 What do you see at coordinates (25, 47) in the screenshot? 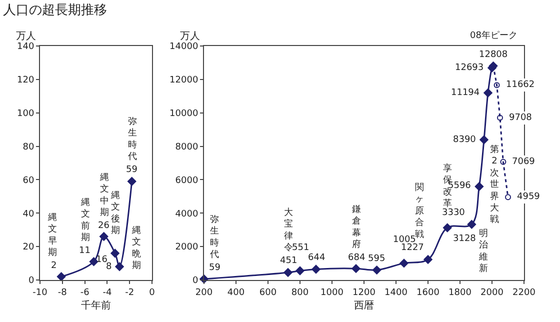
I see `y-tick-label: 140` at bounding box center [25, 47].